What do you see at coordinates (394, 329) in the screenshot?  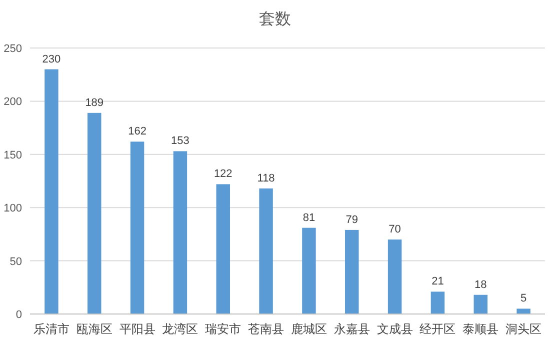 I see `x-tick-label: 文成县` at bounding box center [394, 329].